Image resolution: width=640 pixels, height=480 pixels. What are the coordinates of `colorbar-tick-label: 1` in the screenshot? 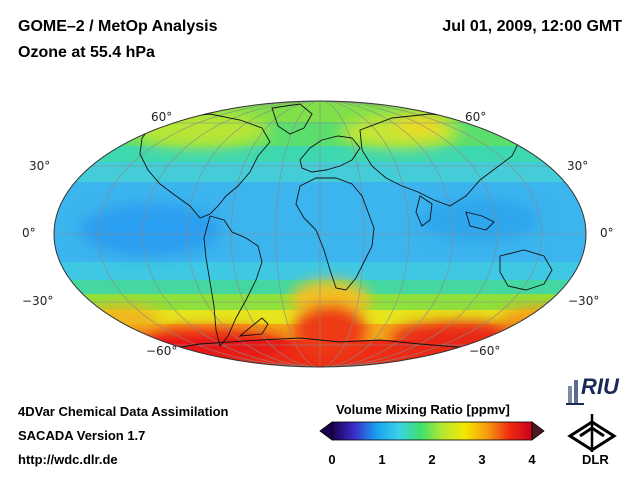 It's located at (382, 459).